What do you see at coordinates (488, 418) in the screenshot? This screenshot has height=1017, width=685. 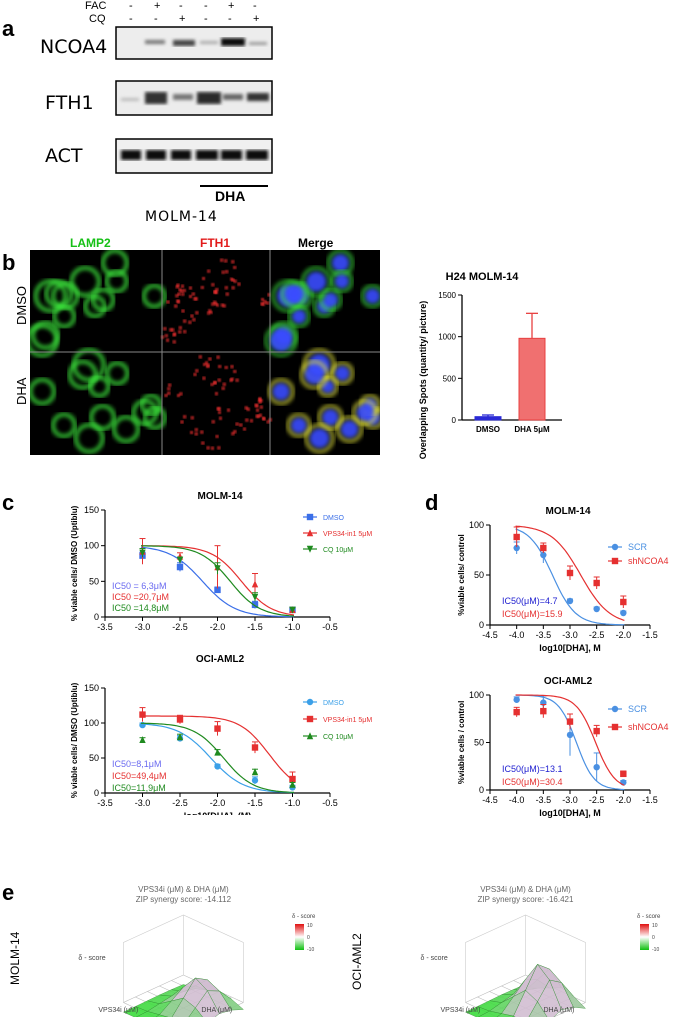 I see `bar` at bounding box center [488, 418].